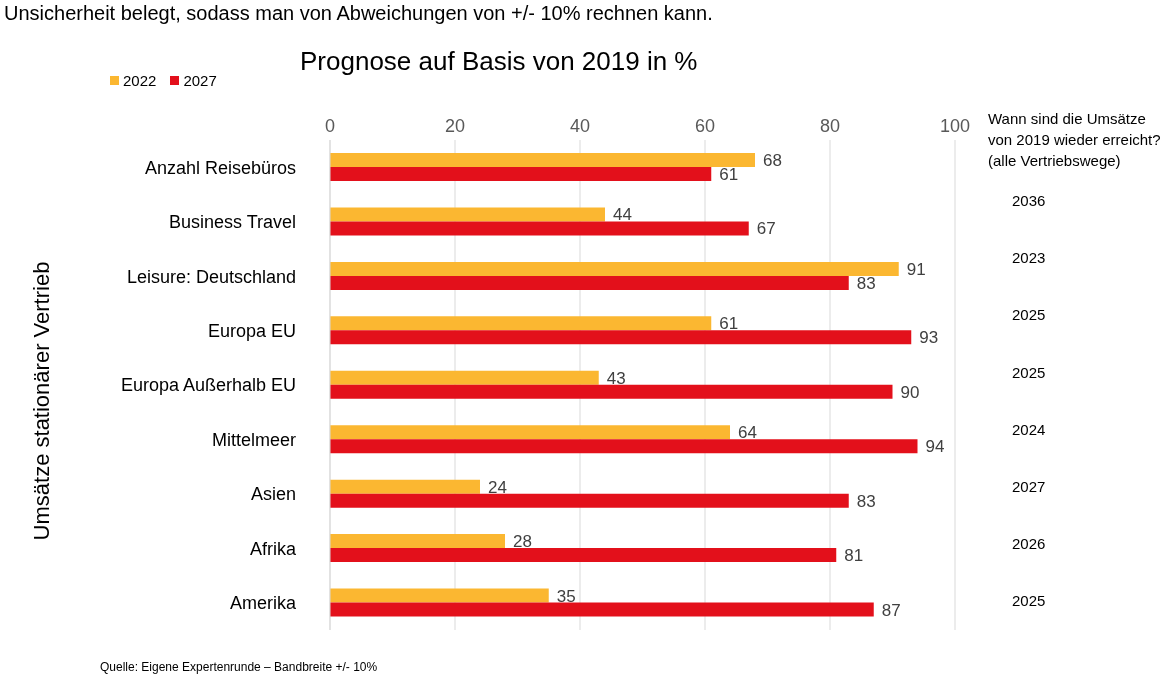  I want to click on y-axis-title: Umsätze stationärer Vertrieb, so click(42, 401).